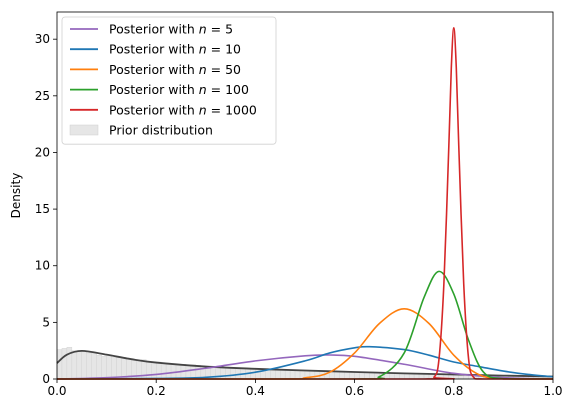 Image resolution: width=574 pixels, height=413 pixels. I want to click on x-tick-label: 0.0, so click(56, 391).